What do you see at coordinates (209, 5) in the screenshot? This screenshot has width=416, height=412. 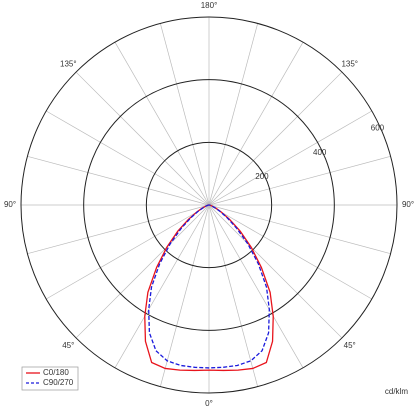 I see `angle-tick-label: 180°` at bounding box center [209, 5].